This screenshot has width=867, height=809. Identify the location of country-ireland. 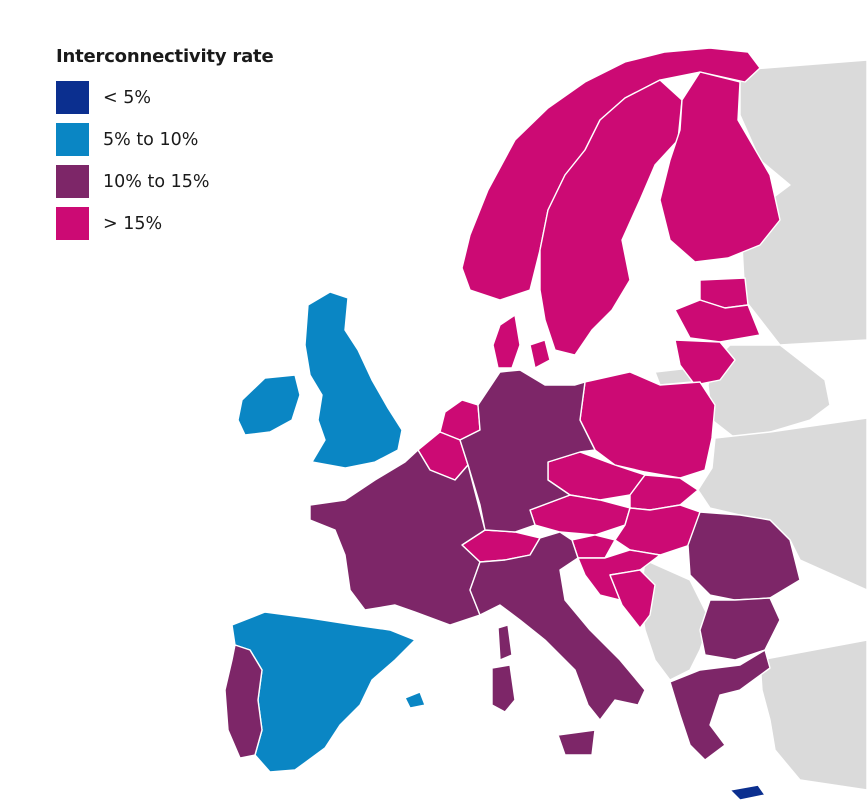
(269, 405).